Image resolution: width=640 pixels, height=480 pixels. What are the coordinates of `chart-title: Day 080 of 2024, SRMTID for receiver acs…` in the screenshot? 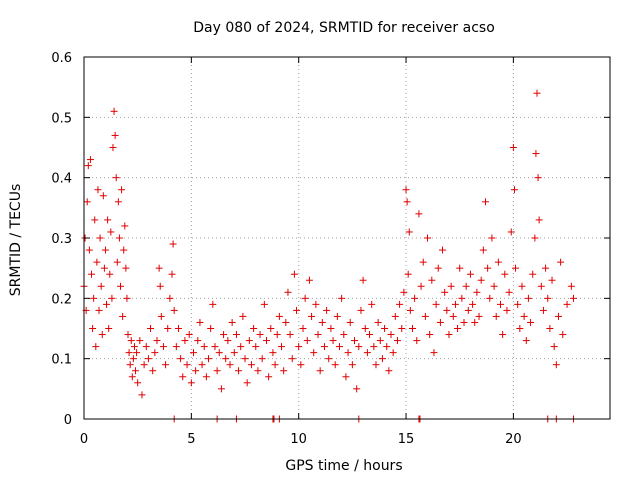 It's located at (344, 28).